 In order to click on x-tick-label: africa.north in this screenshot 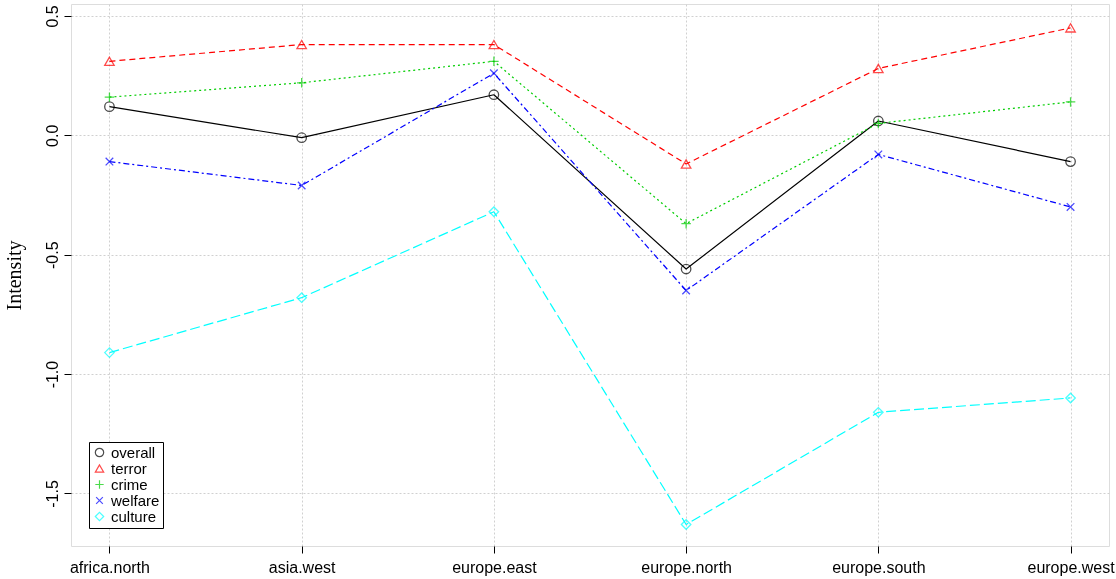, I will do `click(109, 567)`.